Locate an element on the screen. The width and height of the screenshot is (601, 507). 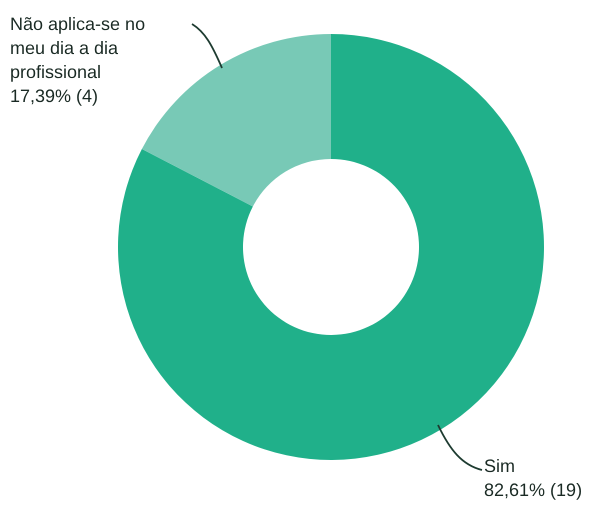
data-label: 17,39% (4) is located at coordinates (54, 96).